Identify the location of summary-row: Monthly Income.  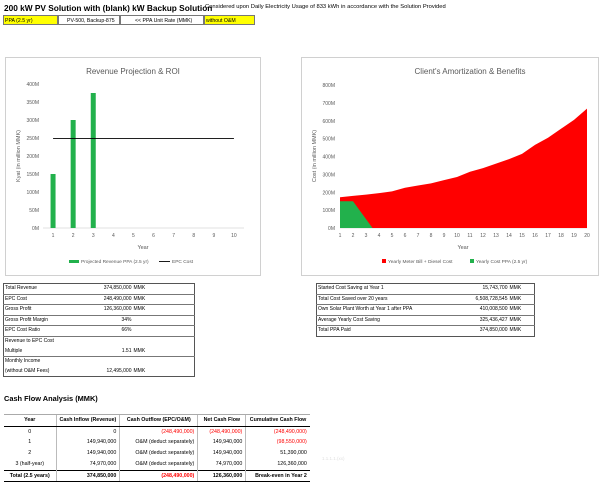
(99, 361).